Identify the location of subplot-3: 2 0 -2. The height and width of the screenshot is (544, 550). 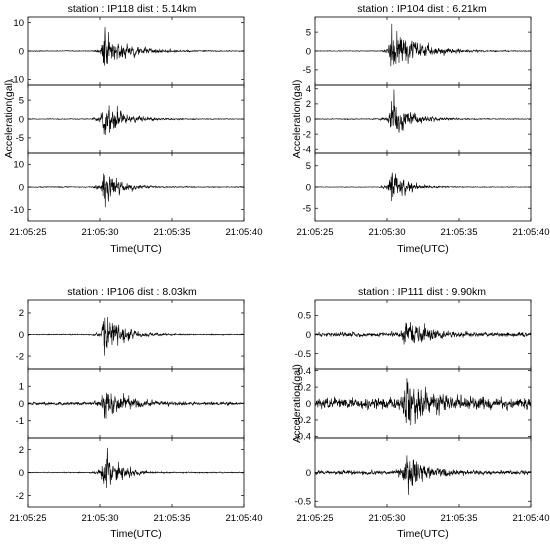
(130, 472).